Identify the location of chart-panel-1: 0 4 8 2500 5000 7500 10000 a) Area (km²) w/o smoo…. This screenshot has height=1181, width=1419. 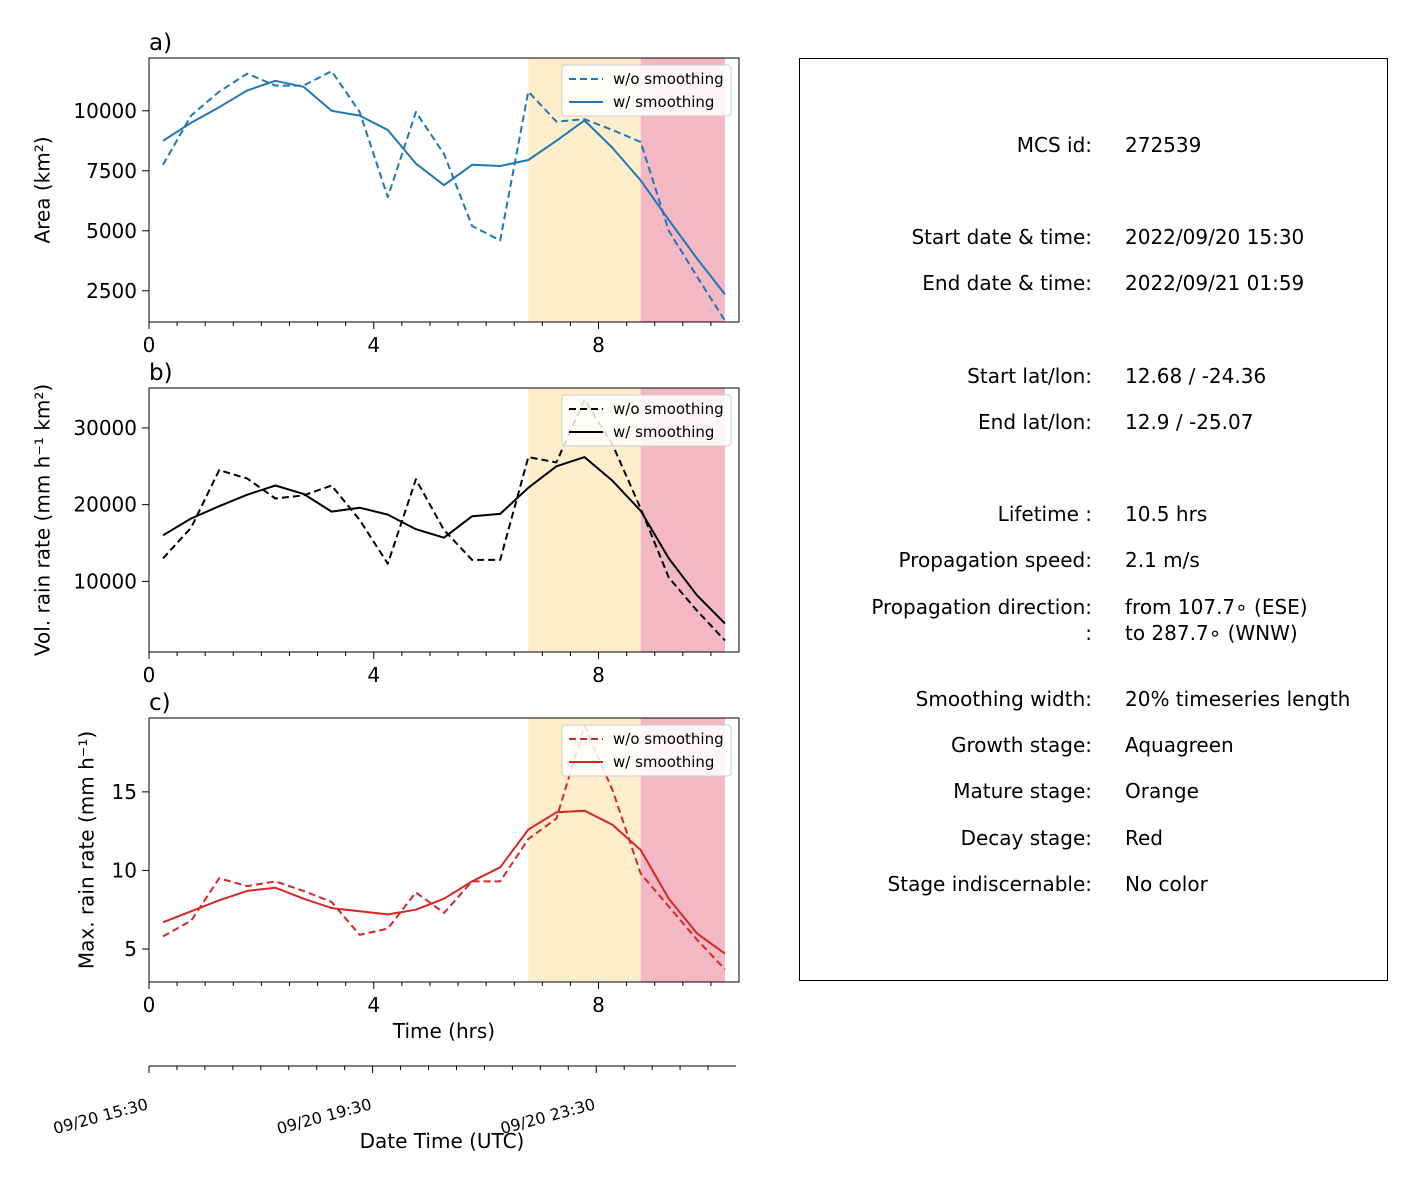
(385, 193).